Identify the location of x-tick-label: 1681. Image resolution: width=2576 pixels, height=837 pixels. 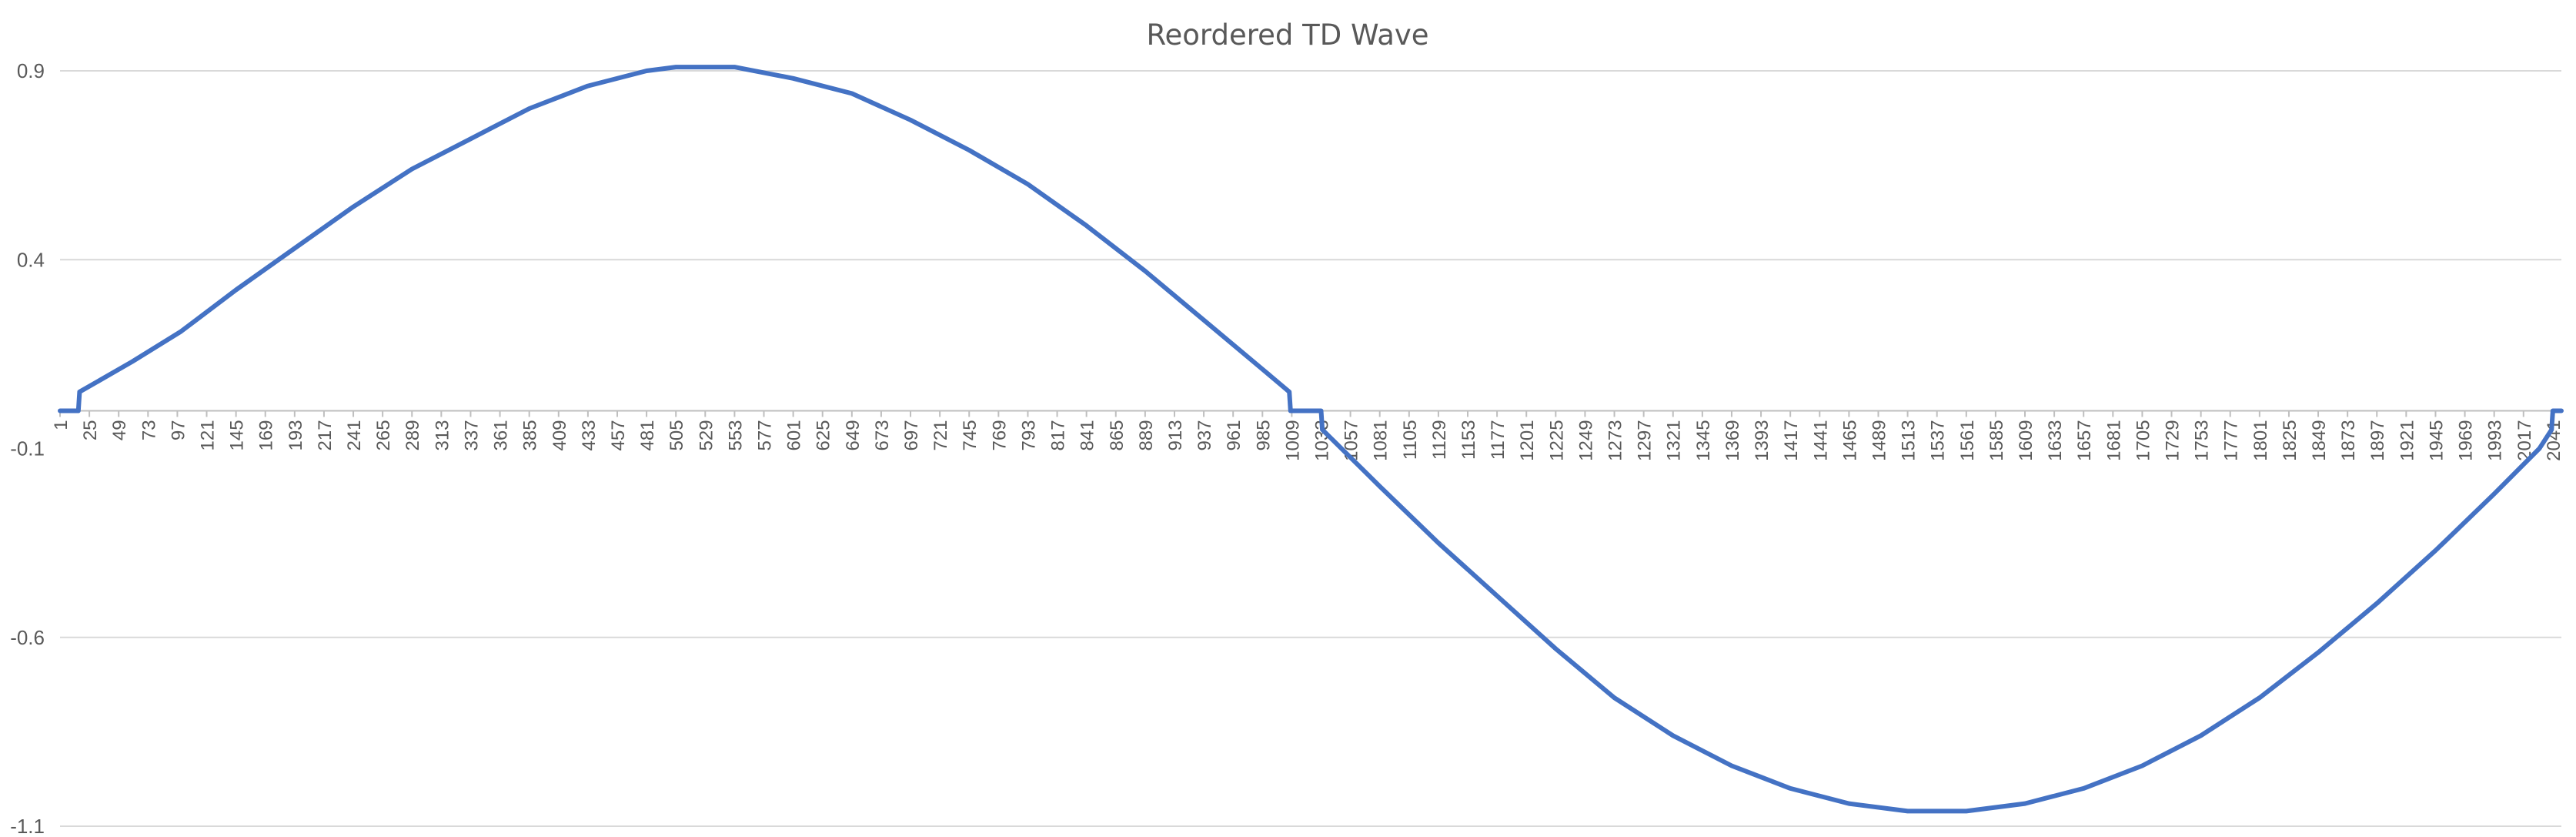
(2113, 440).